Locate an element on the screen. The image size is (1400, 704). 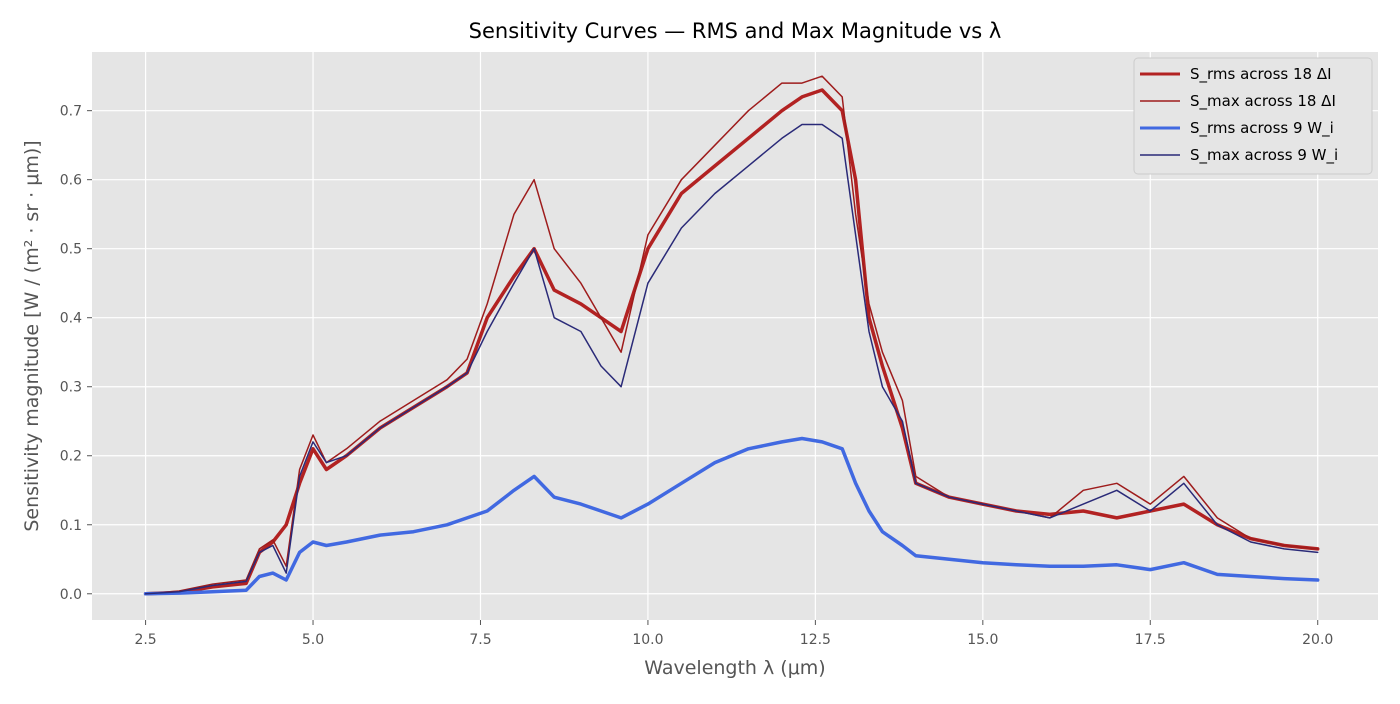
legend-box is located at coordinates (1253, 116).